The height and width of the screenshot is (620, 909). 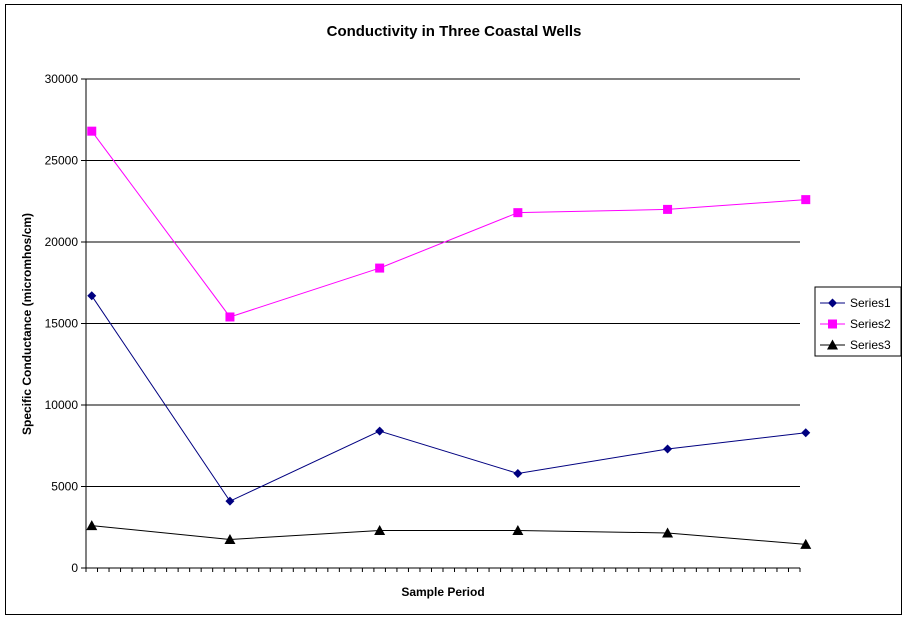 I want to click on chart-title: Conductivity in Three Coastal Wells, so click(x=454, y=31).